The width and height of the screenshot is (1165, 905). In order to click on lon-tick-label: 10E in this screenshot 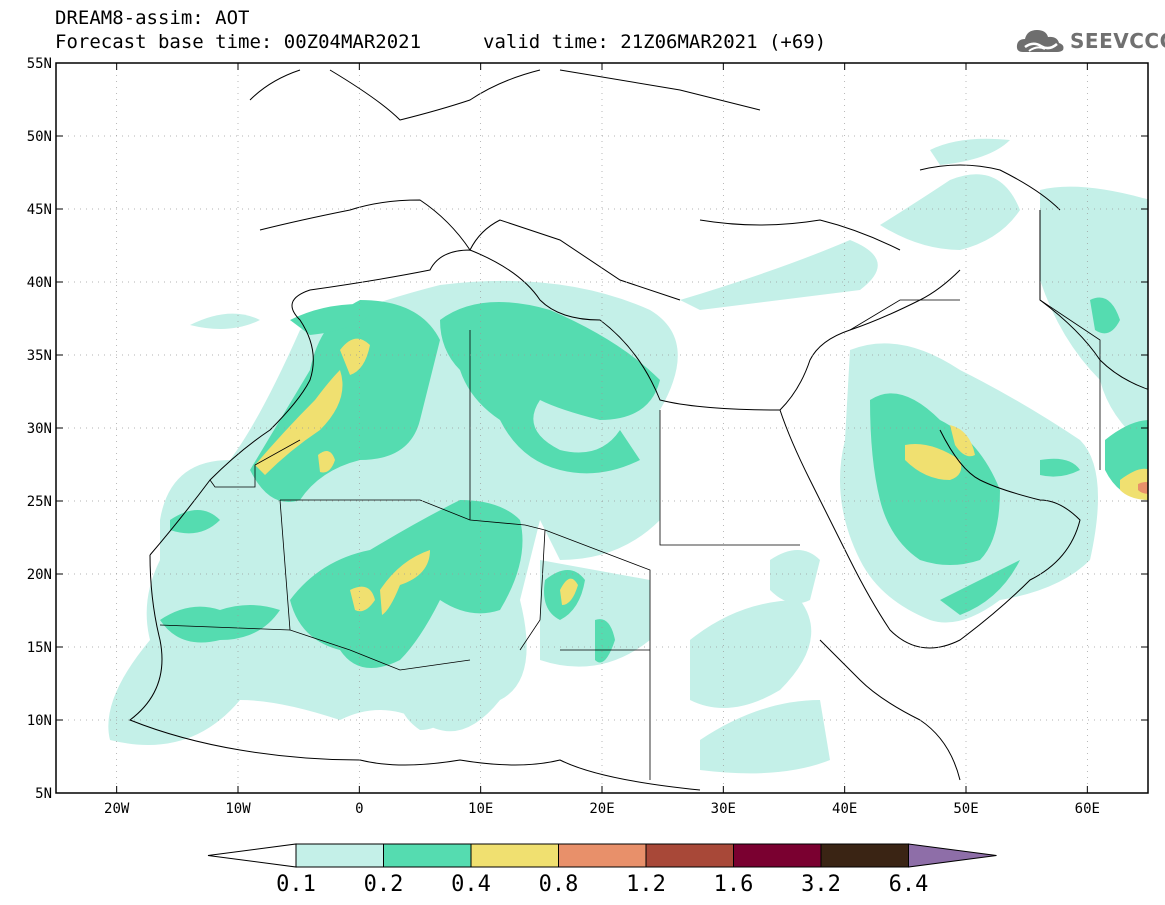, I will do `click(480, 809)`.